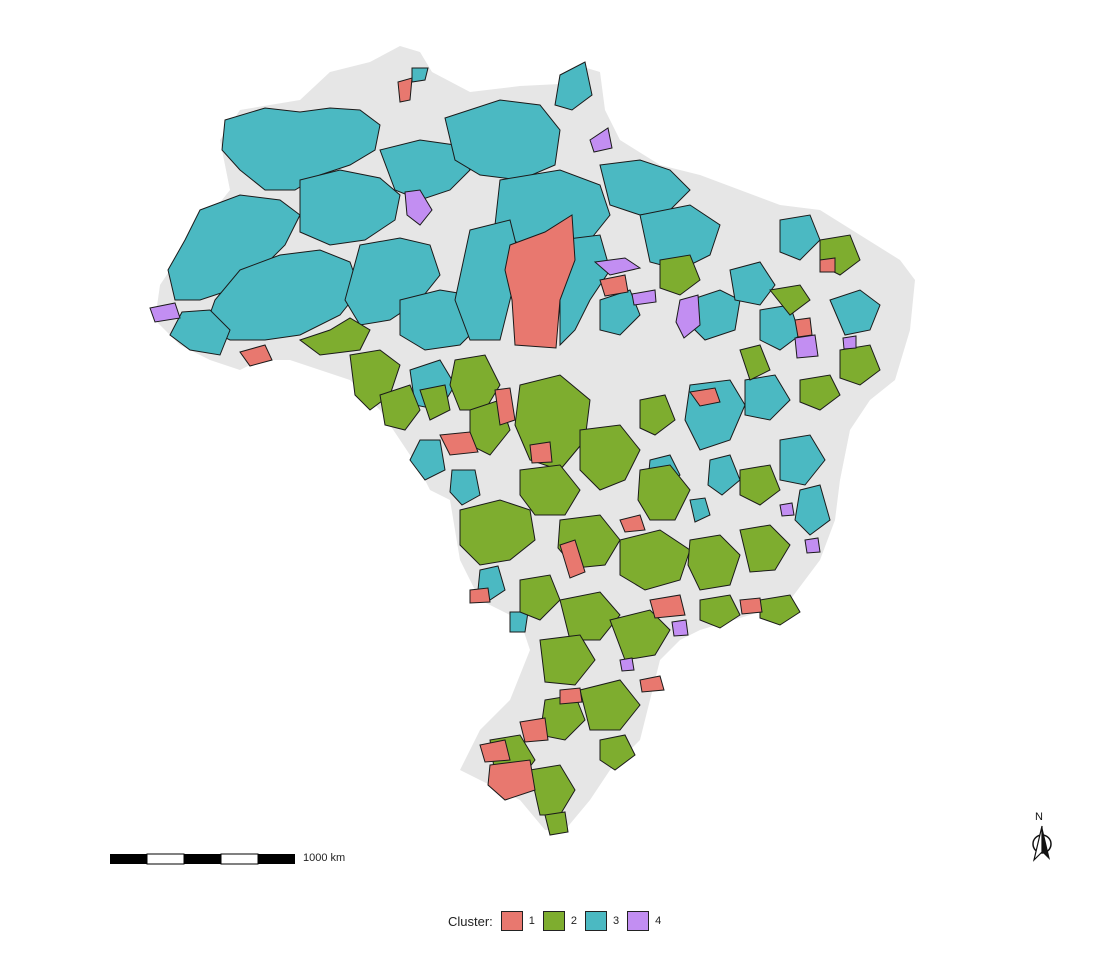 This screenshot has height=978, width=1098. What do you see at coordinates (324, 858) in the screenshot?
I see `scale-bar-label: 1000 km` at bounding box center [324, 858].